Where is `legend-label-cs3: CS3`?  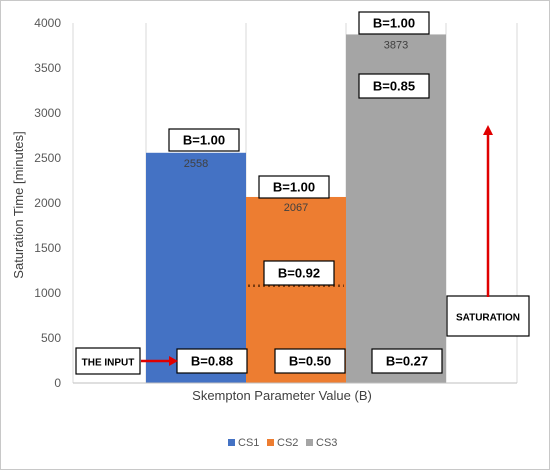
legend-label-cs3: CS3 is located at coordinates (326, 443).